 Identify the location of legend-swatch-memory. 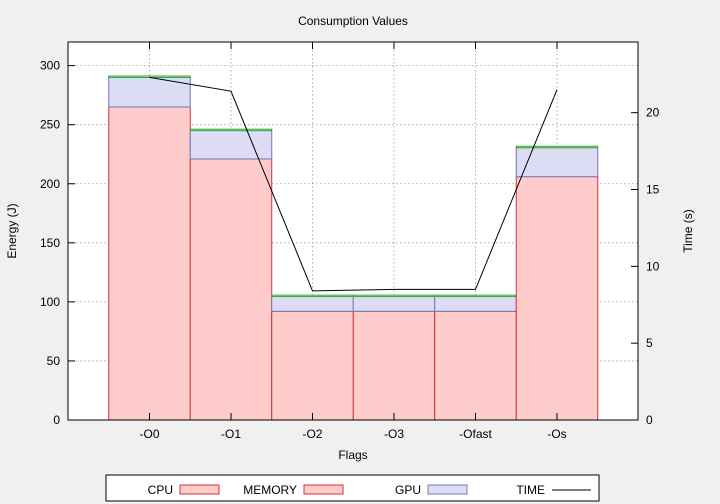
(323, 489).